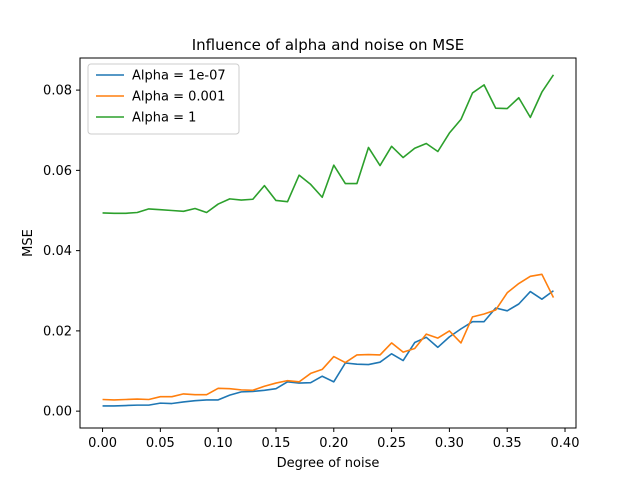  I want to click on y-tick-label: 0.02, so click(57, 331).